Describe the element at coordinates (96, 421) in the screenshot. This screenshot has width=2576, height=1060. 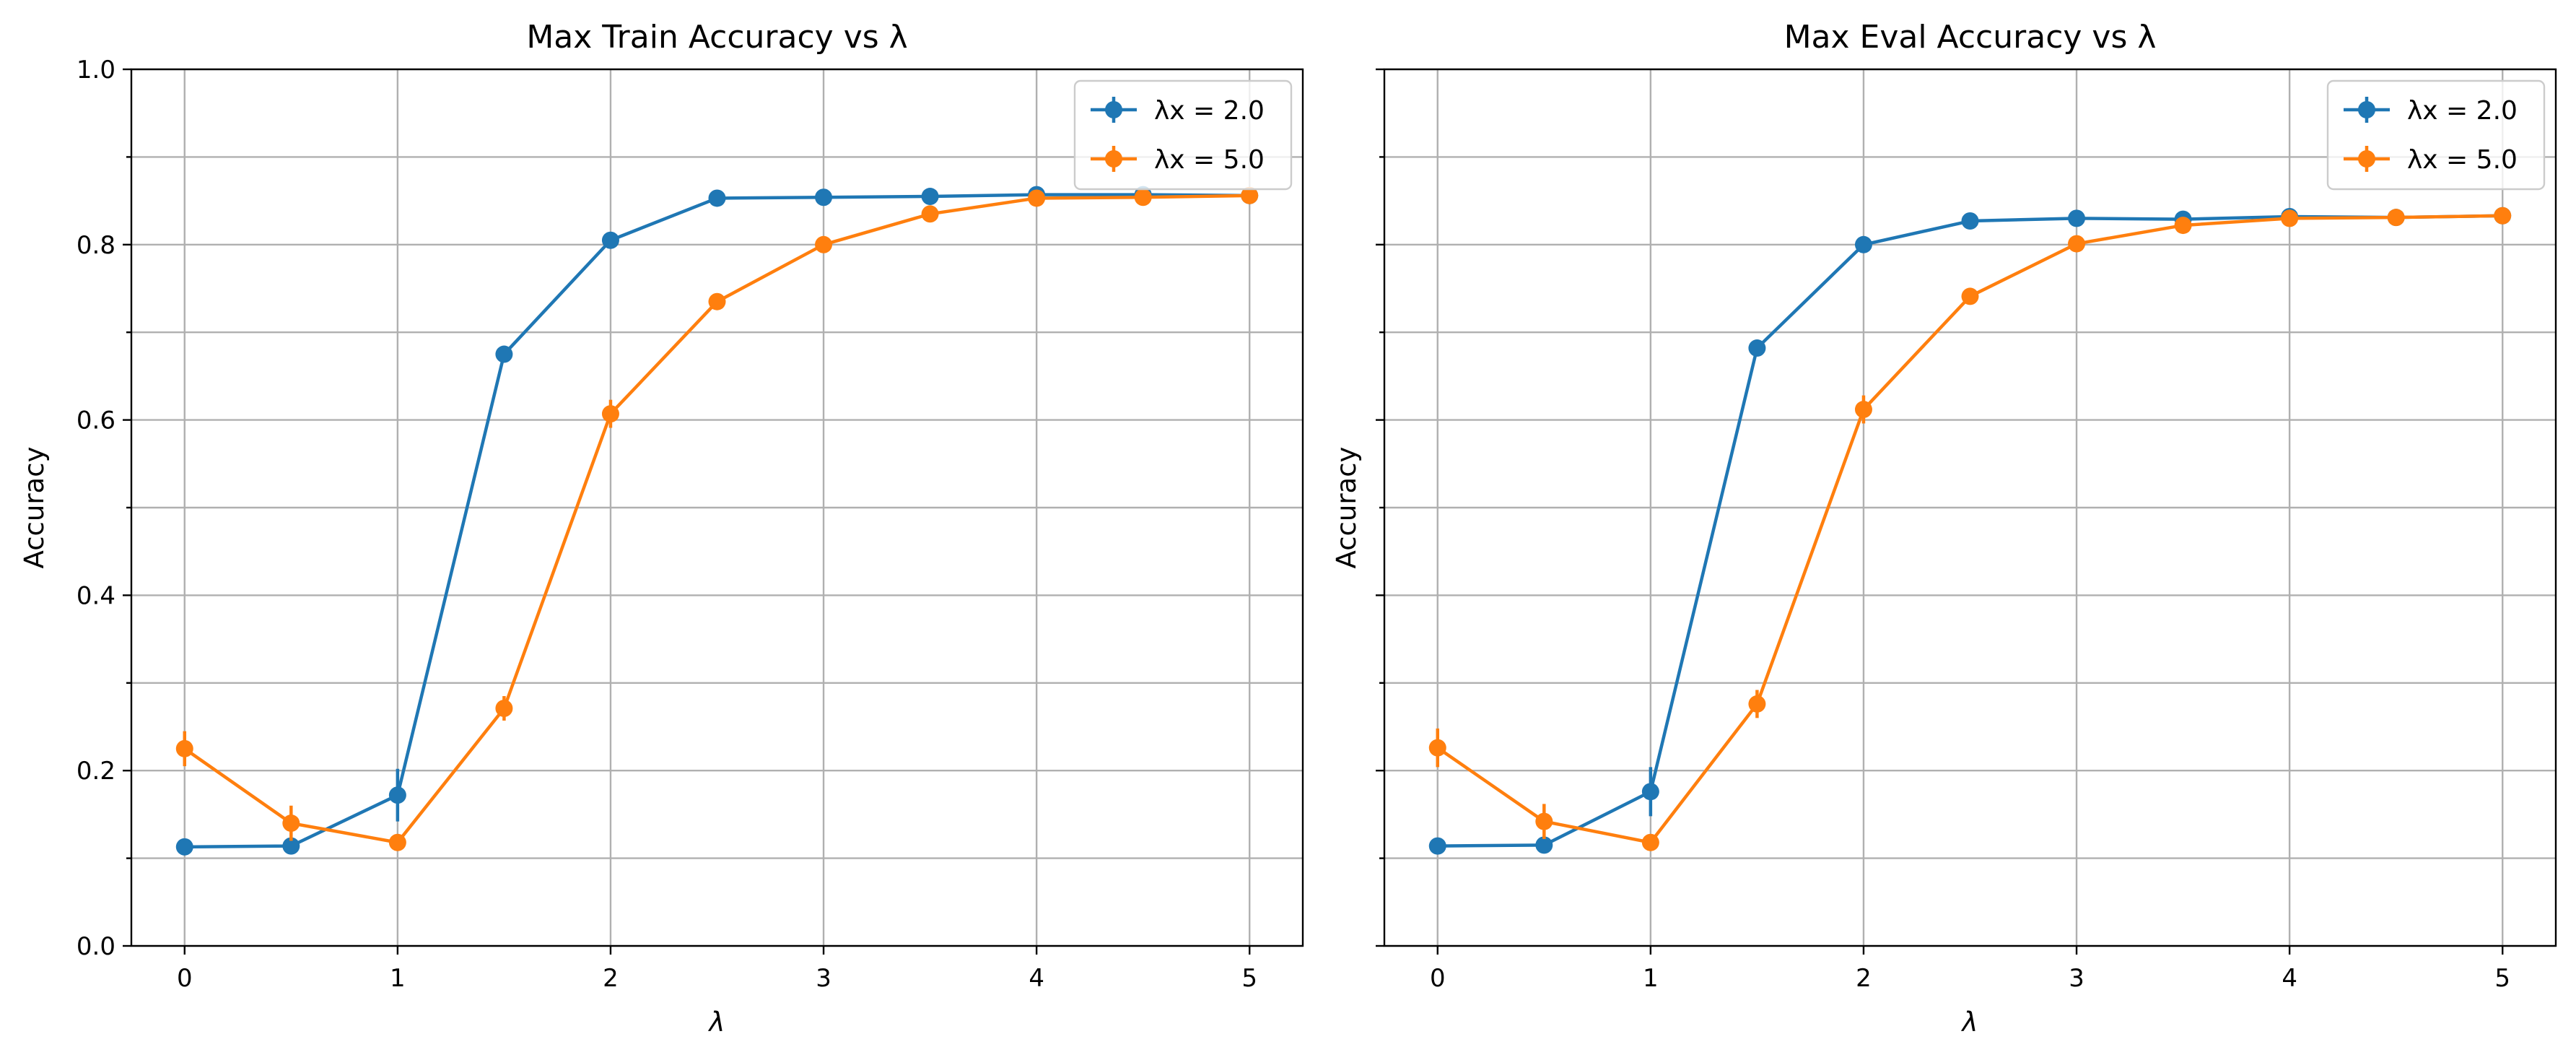
I see `y-tick-label: 0.6` at that location.